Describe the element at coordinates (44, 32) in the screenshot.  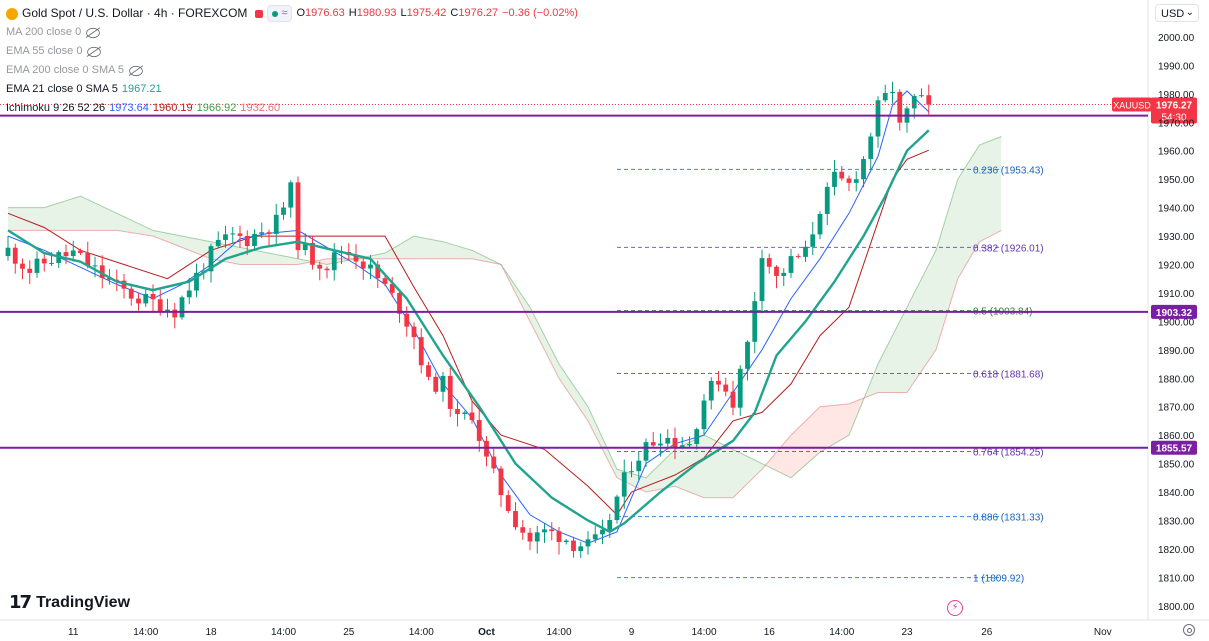
I see `indicator-label: MA 200 close 0` at that location.